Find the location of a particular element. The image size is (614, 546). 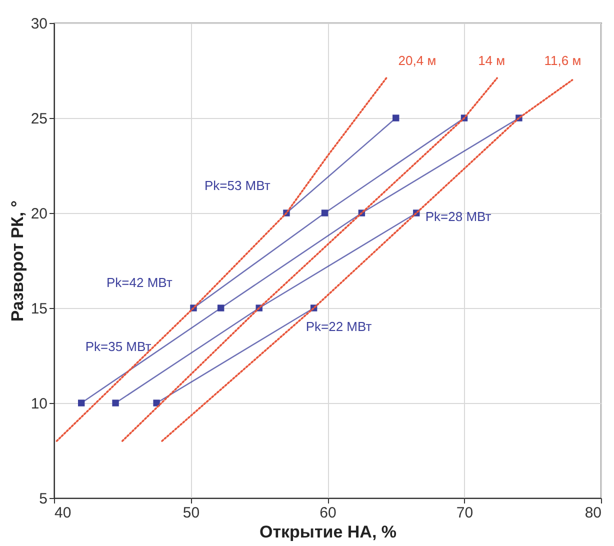

series-label: 20,4 м is located at coordinates (417, 60).